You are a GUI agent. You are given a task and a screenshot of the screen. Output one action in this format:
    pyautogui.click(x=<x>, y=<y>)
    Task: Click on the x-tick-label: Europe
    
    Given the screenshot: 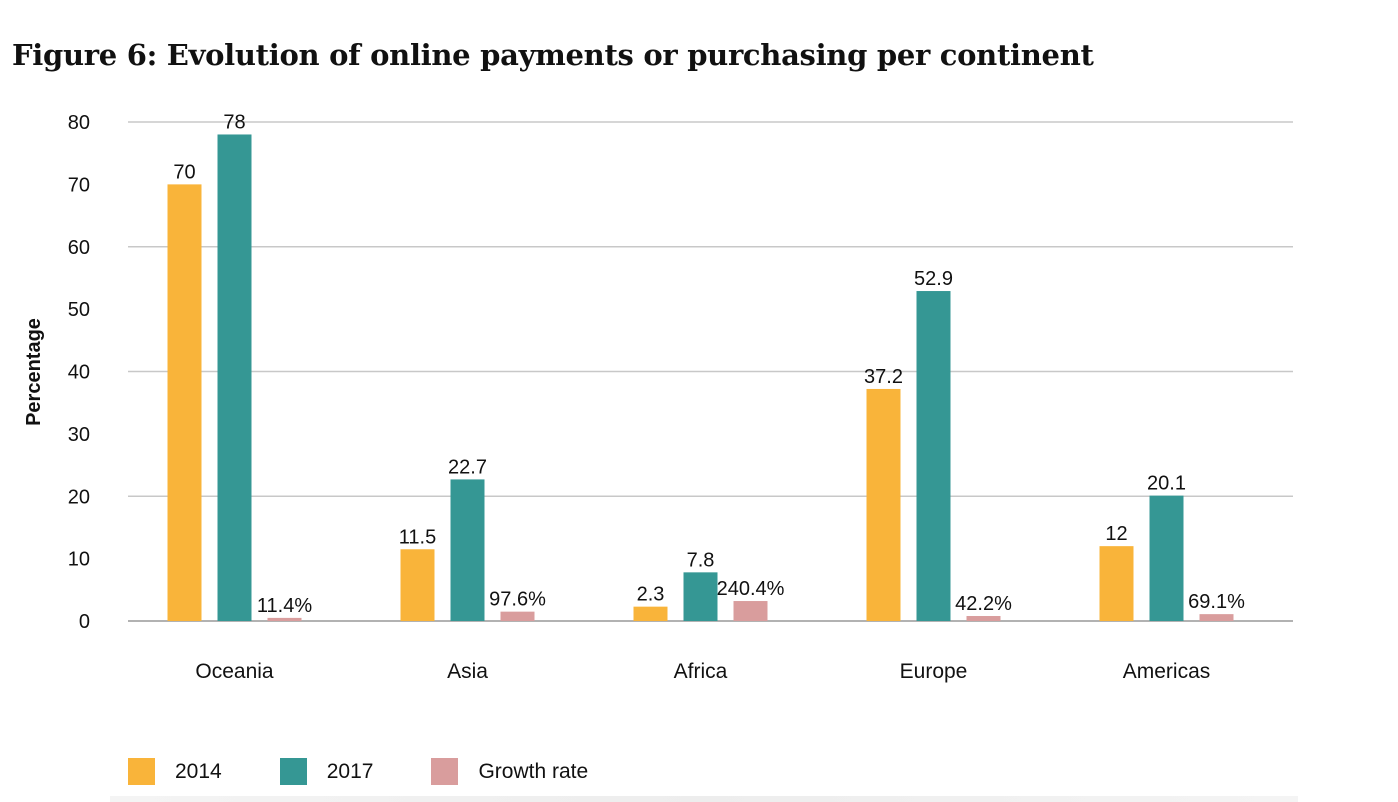 What is the action you would take?
    pyautogui.click(x=934, y=671)
    